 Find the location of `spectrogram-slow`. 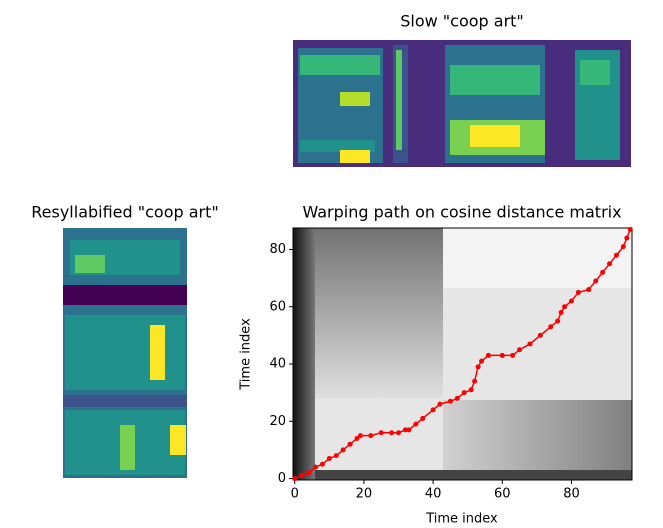

spectrogram-slow is located at coordinates (462, 103).